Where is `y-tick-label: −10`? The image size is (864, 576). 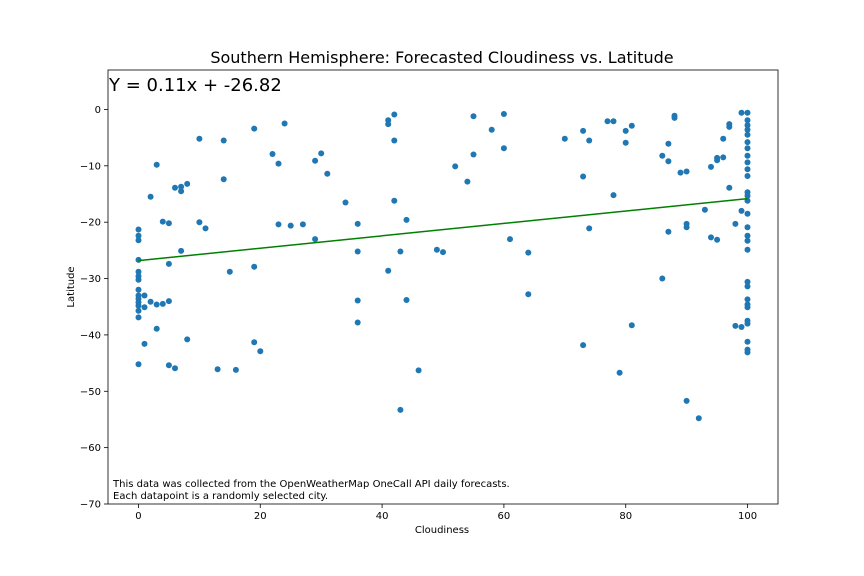
y-tick-label: −10 is located at coordinates (90, 166).